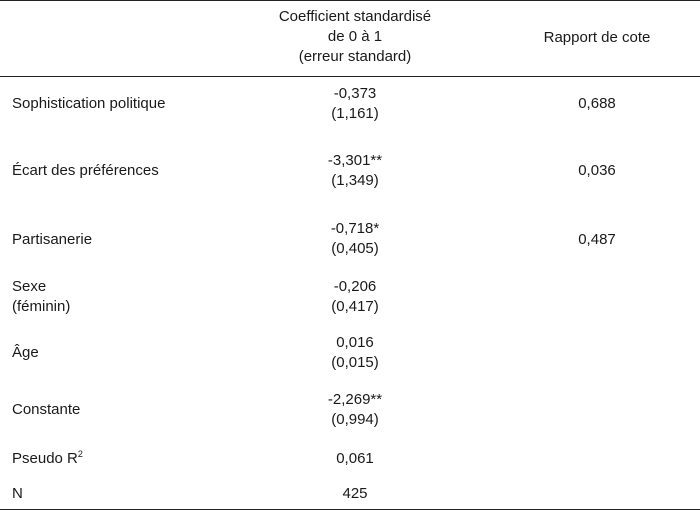  Describe the element at coordinates (355, 353) in the screenshot. I see `coefficient-cell: 0,016 (0,015)` at that location.